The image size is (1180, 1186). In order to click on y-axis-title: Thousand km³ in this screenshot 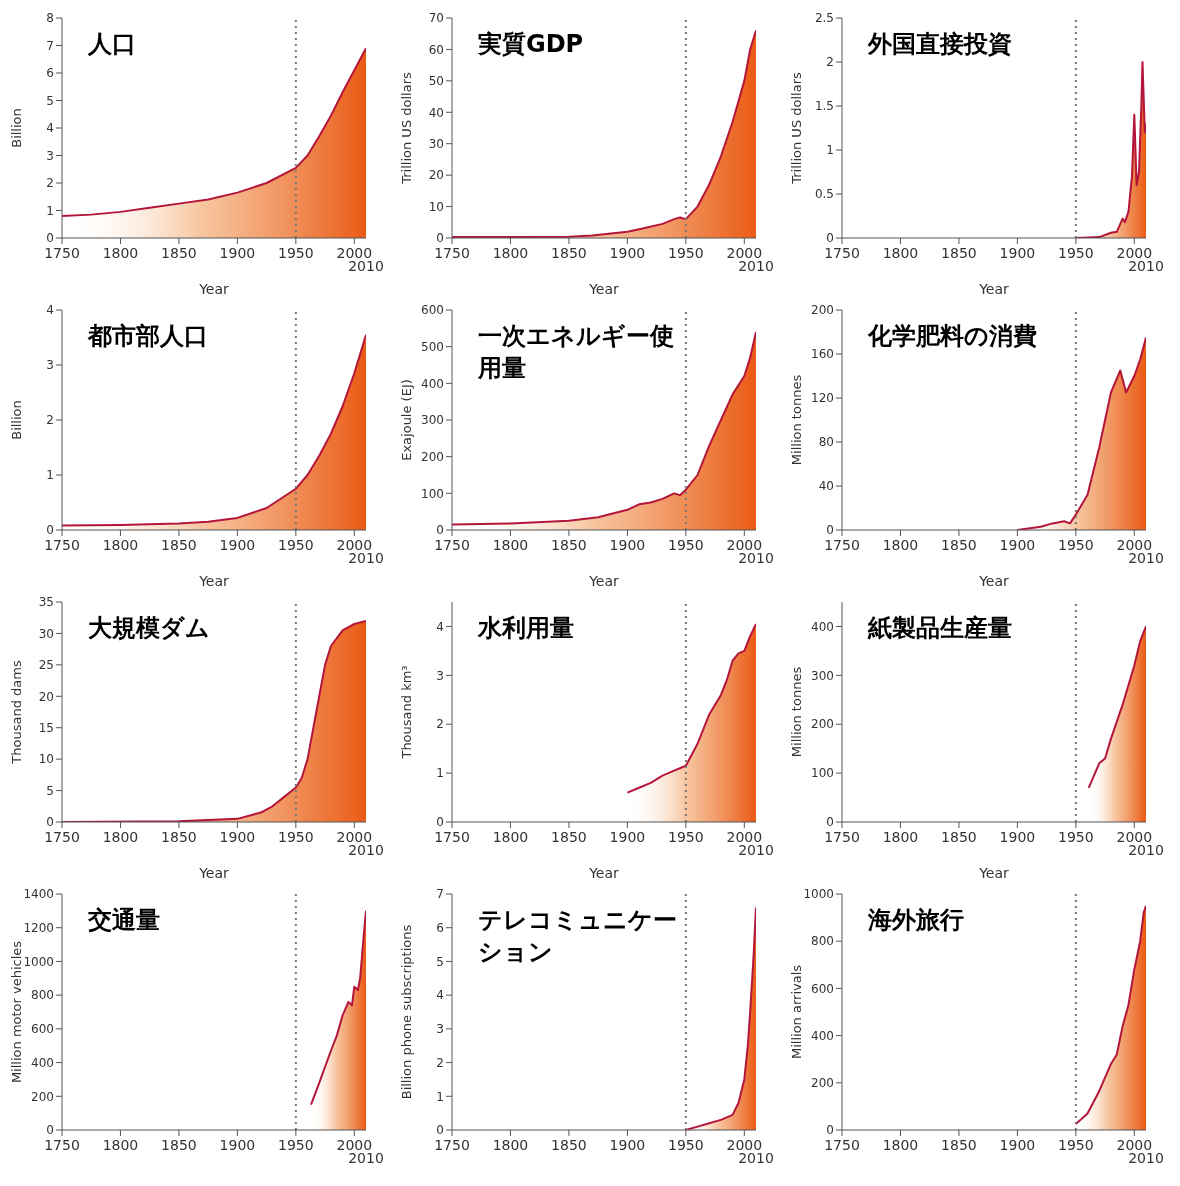, I will do `click(406, 712)`.